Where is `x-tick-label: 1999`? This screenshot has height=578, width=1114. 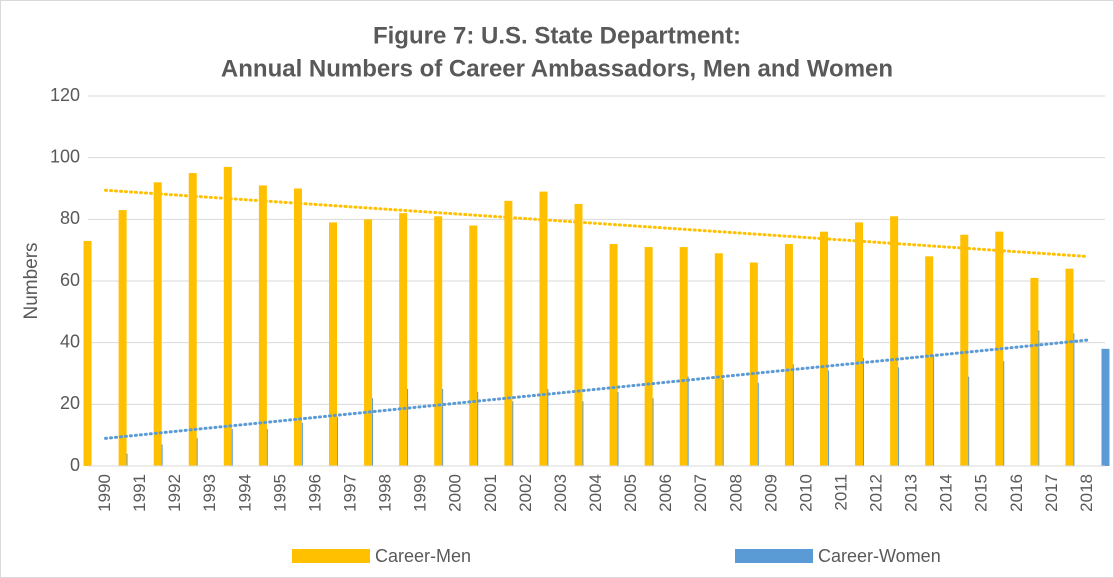
x-tick-label: 1999 is located at coordinates (420, 493).